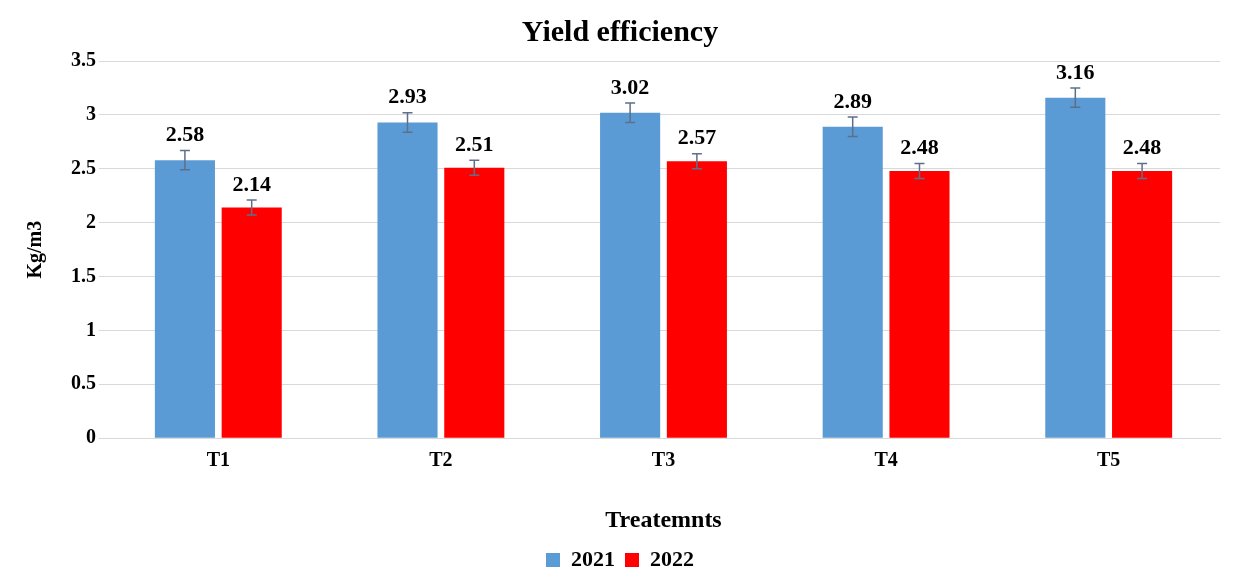  I want to click on data-label: 2.89, so click(852, 100).